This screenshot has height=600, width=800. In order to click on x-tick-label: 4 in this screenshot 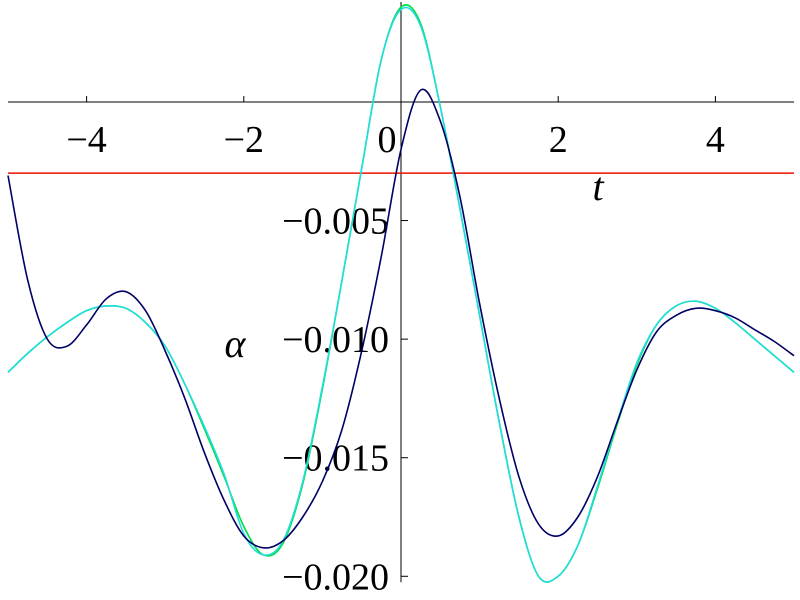, I will do `click(715, 140)`.